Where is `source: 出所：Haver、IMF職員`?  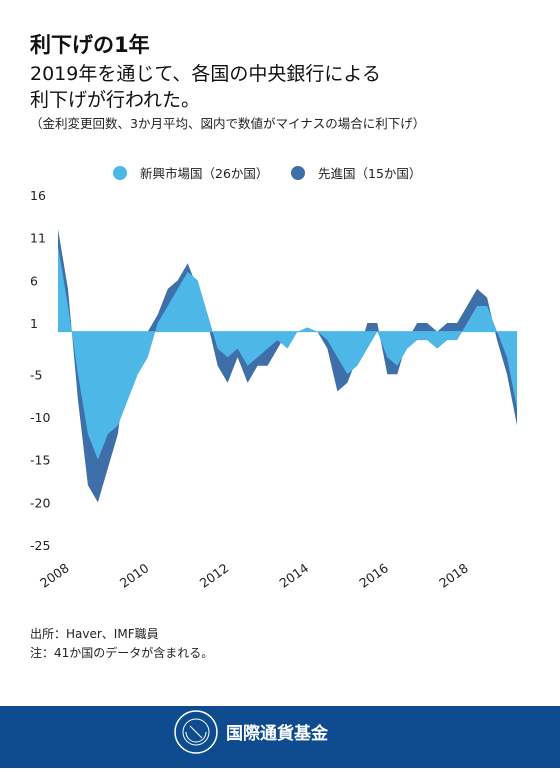 source: 出所：Haver、IMF職員 is located at coordinates (94, 634).